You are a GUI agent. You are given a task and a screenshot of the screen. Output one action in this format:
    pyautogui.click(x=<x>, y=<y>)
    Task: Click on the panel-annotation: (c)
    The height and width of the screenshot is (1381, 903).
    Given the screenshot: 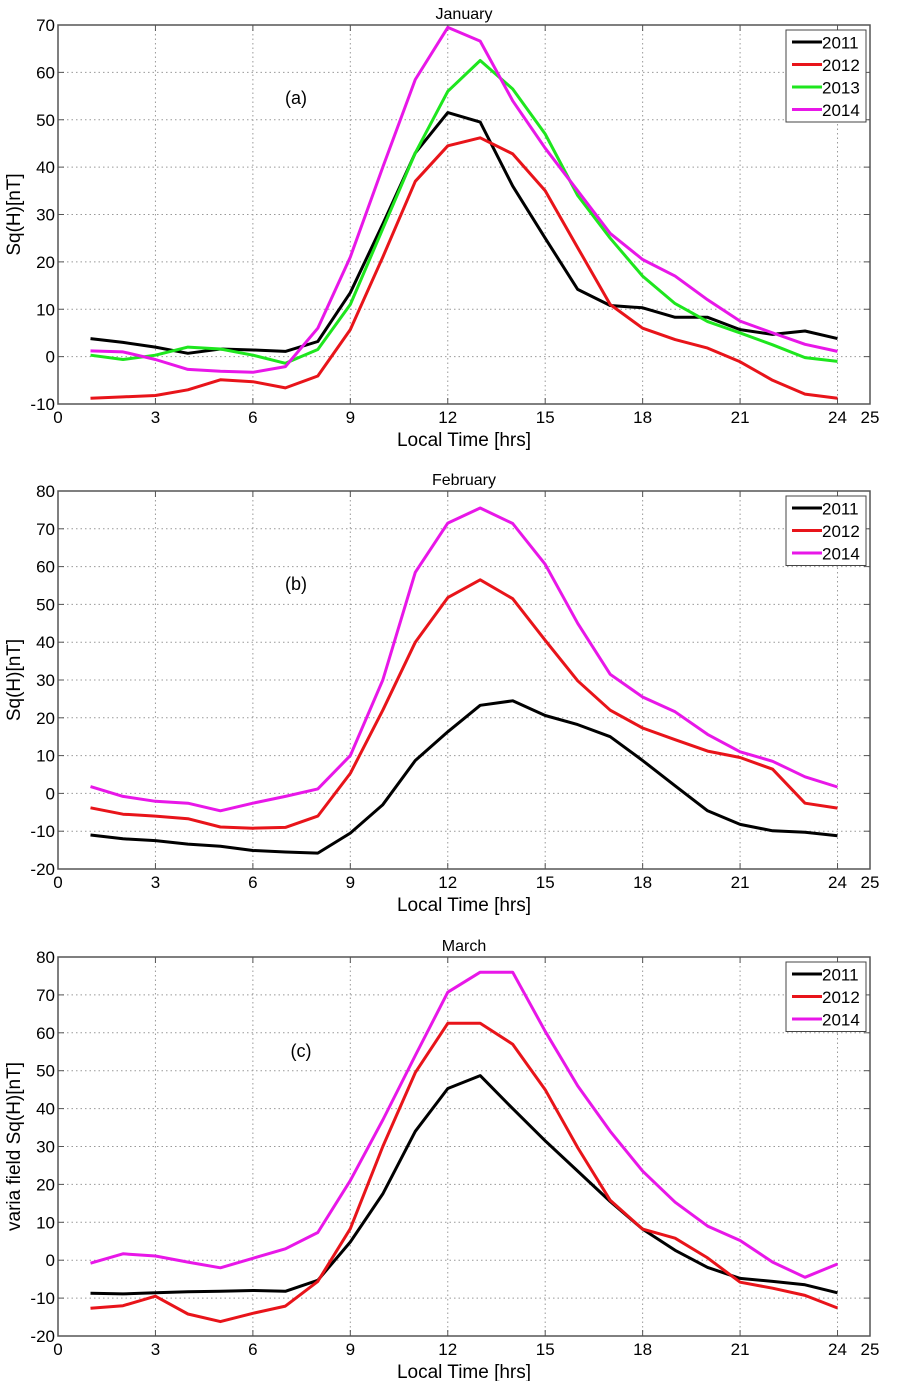 What is the action you would take?
    pyautogui.click(x=301, y=1051)
    